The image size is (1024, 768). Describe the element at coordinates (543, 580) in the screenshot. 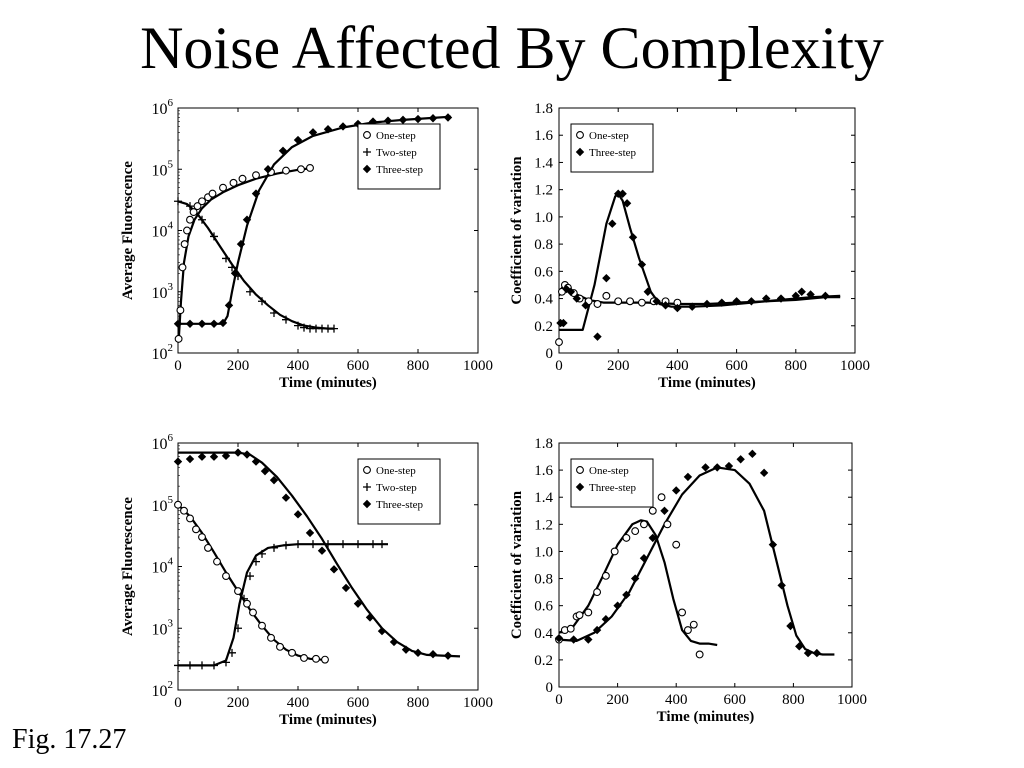

I see `y-tick-label: 0.8` at that location.